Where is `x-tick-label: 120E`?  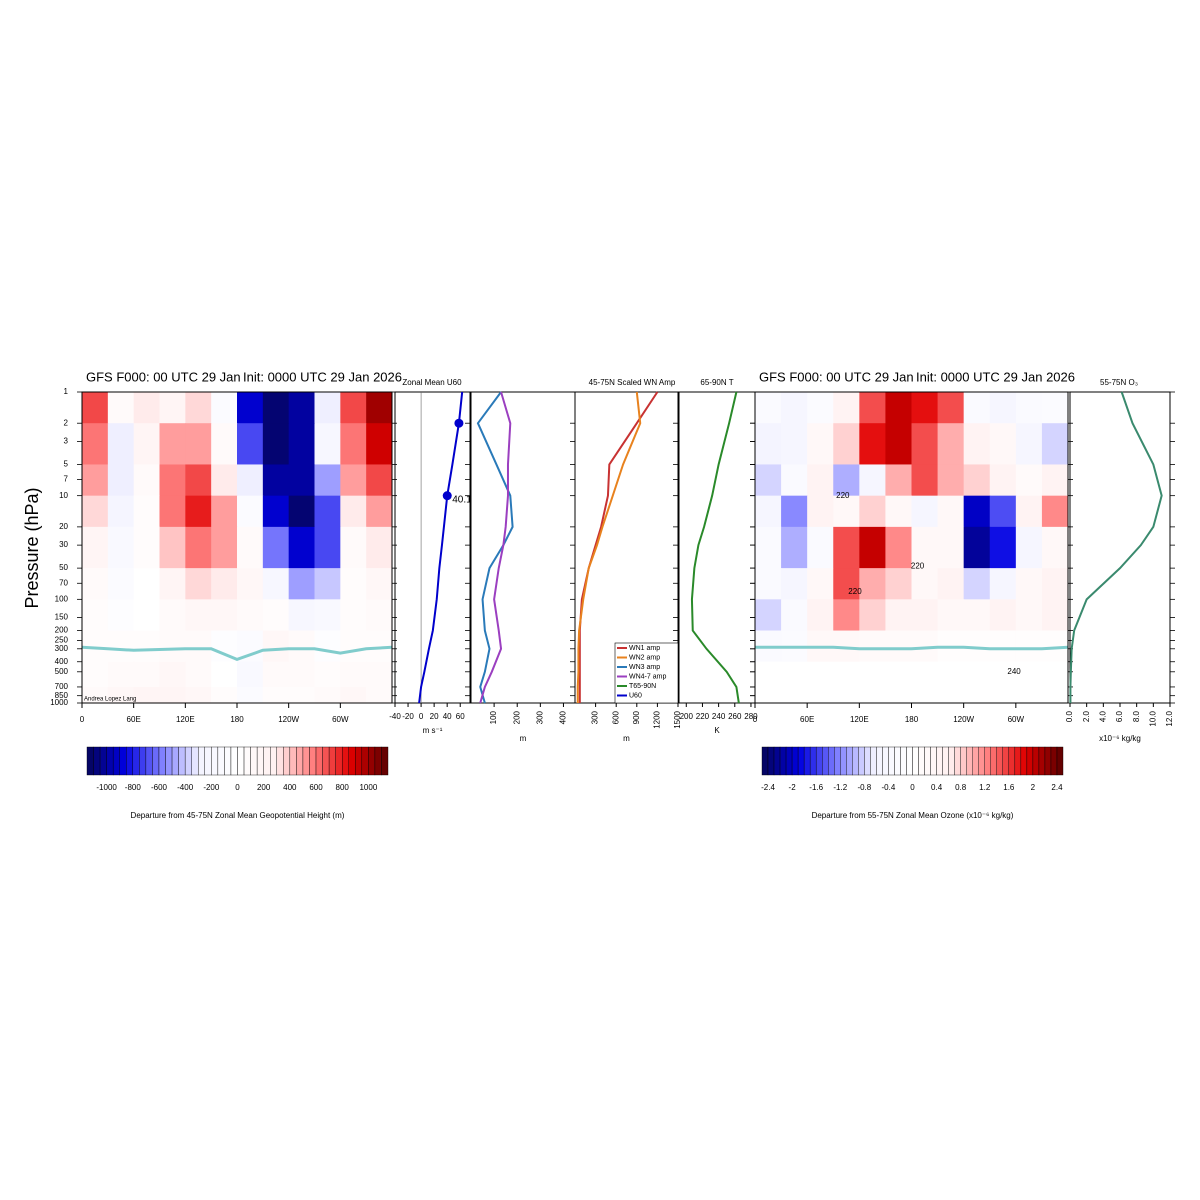
x-tick-label: 120E is located at coordinates (185, 719).